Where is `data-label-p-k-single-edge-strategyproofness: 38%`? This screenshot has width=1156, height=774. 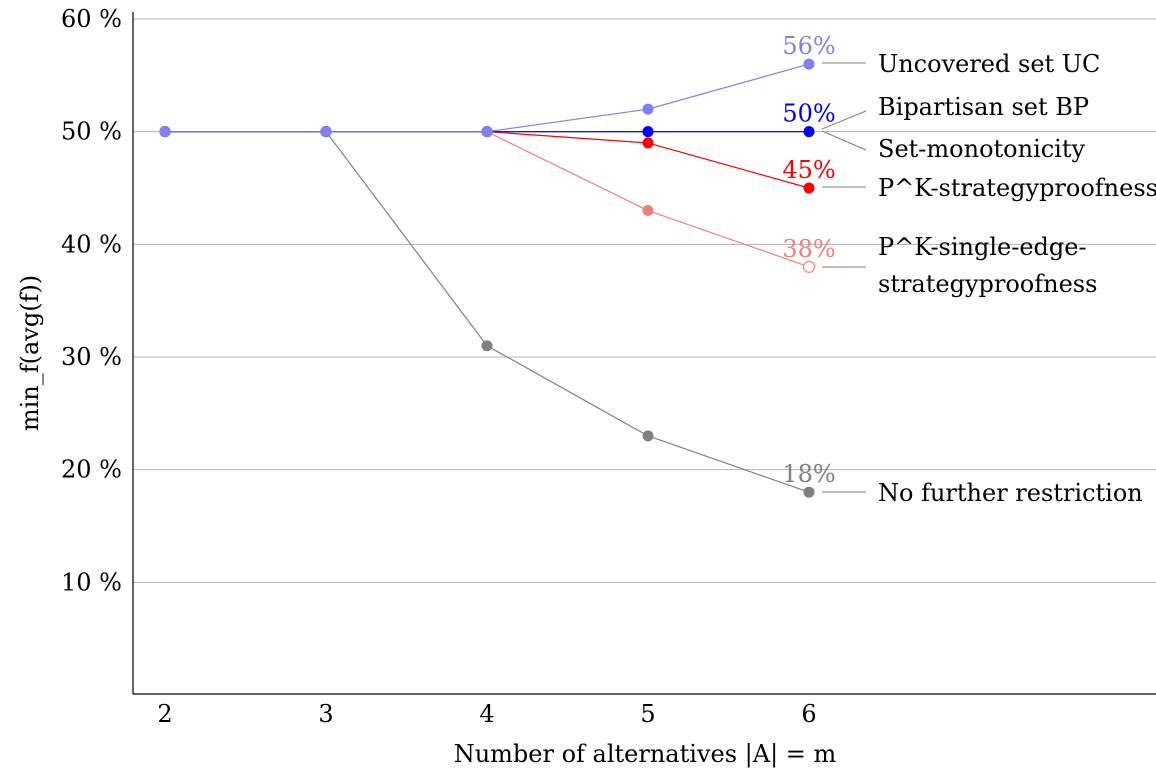 data-label-p-k-single-edge-strategyproofness: 38% is located at coordinates (808, 249).